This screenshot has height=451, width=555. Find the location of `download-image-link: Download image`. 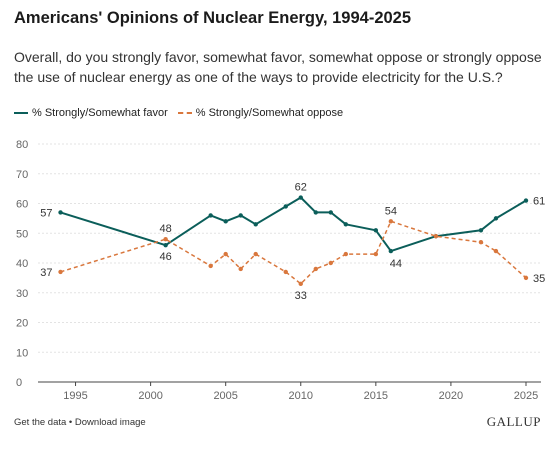

download-image-link: Download image is located at coordinates (110, 422).